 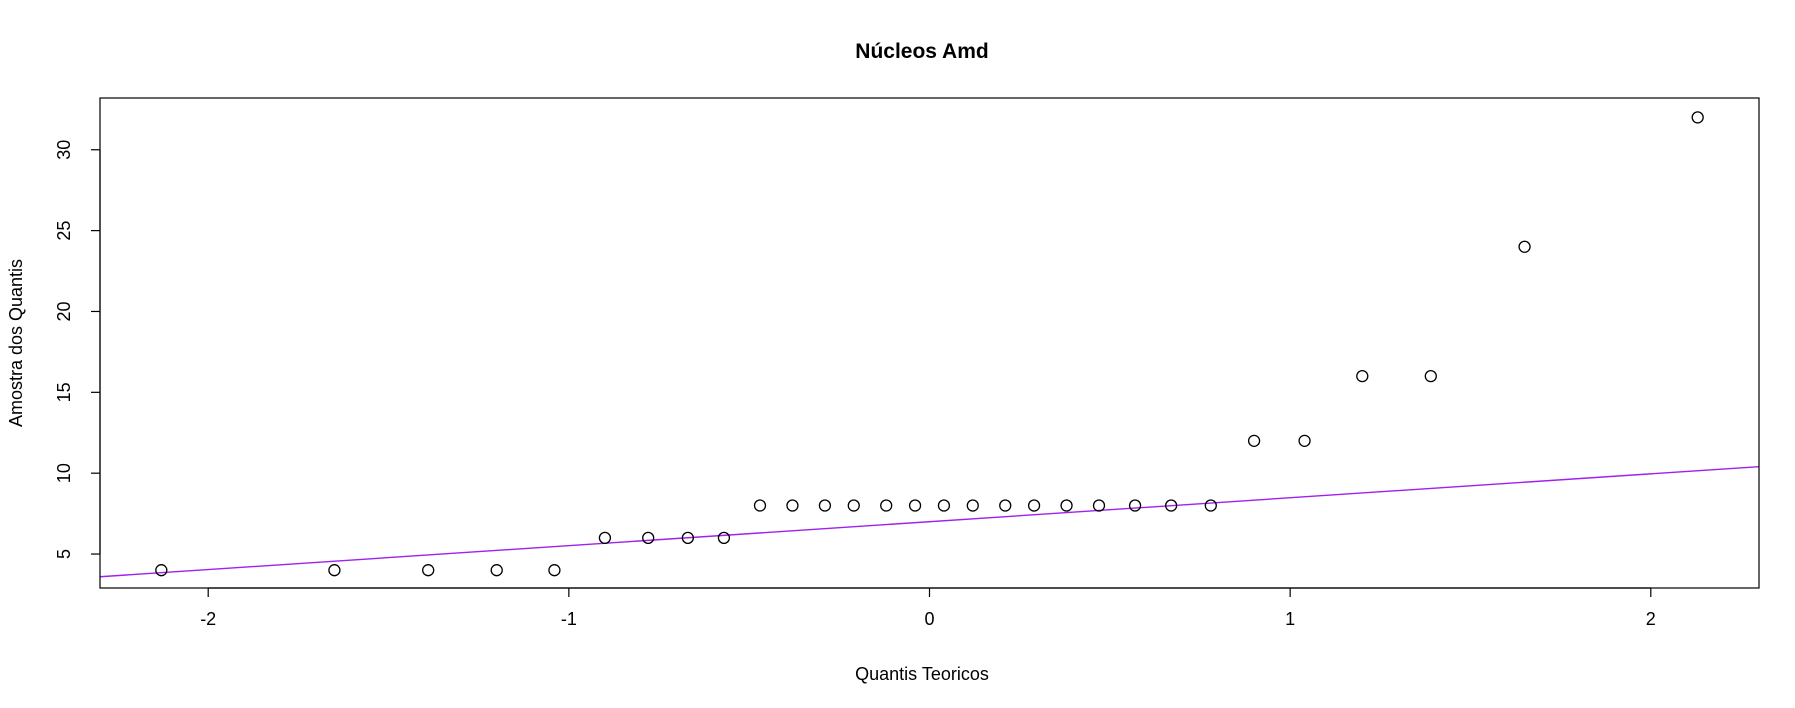 What do you see at coordinates (569, 619) in the screenshot?
I see `x-tick-label: -1` at bounding box center [569, 619].